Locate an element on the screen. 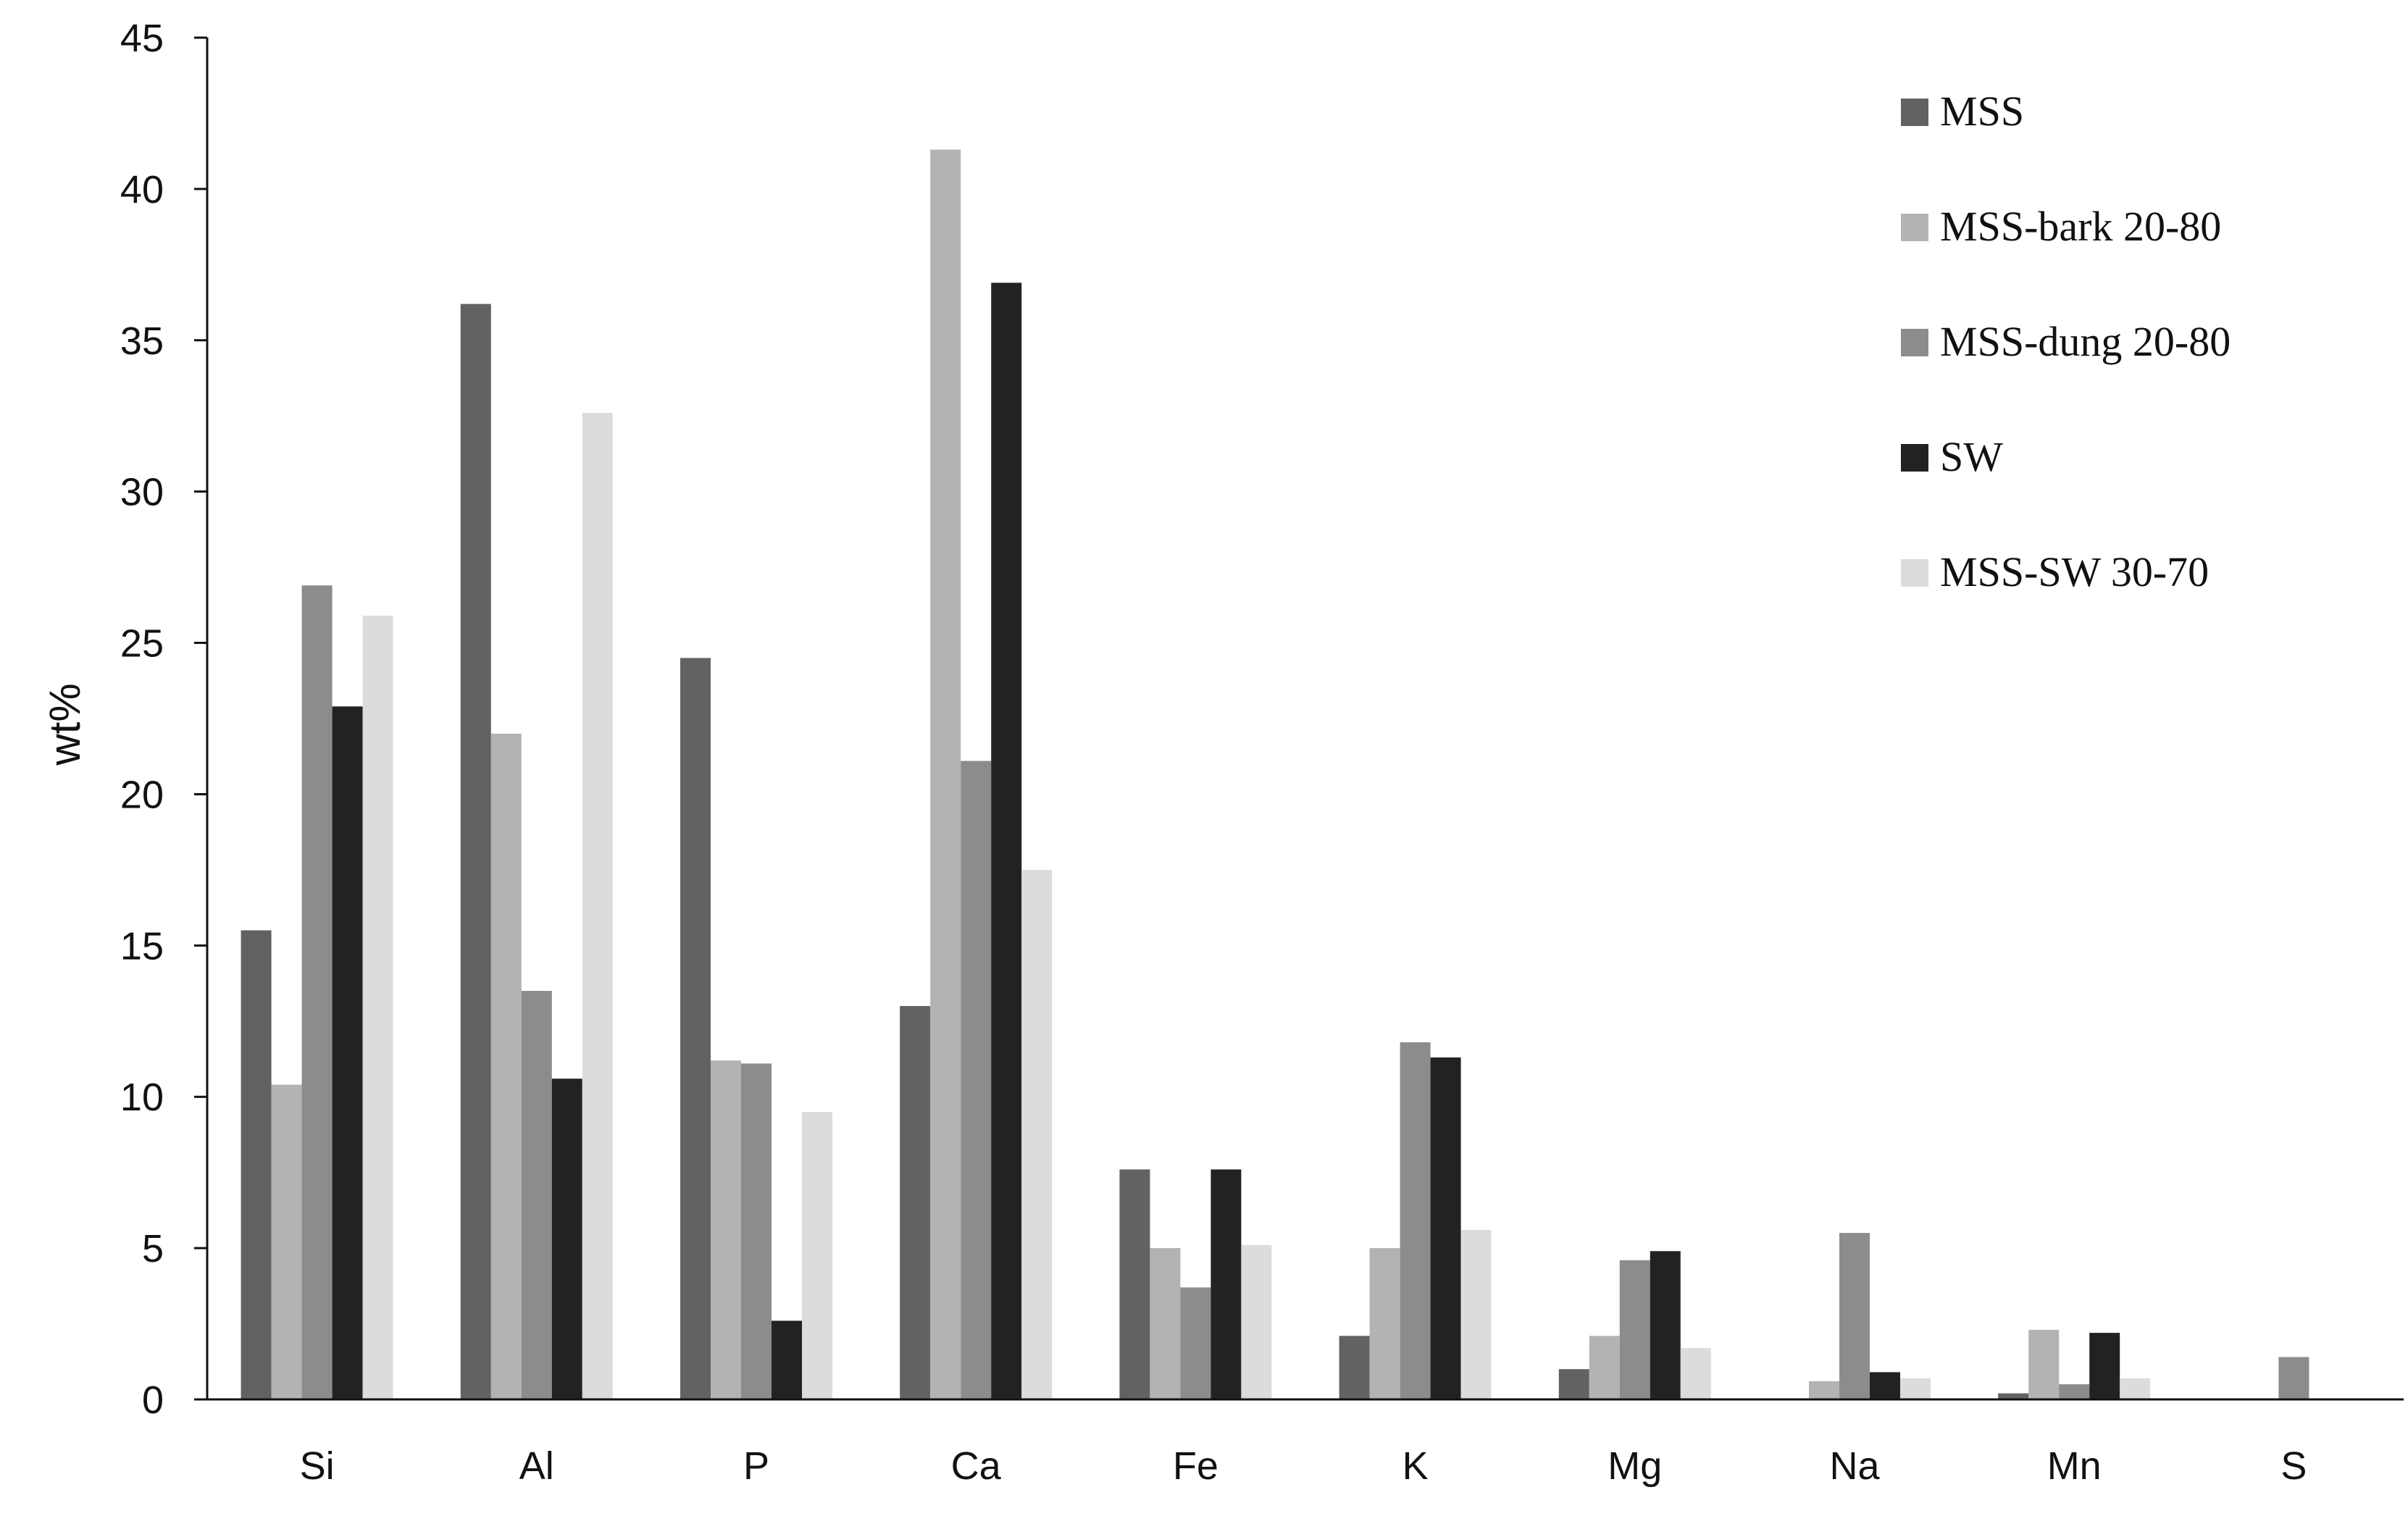 The width and height of the screenshot is (2408, 1524). x-tick-label-na: Na is located at coordinates (1855, 1466).